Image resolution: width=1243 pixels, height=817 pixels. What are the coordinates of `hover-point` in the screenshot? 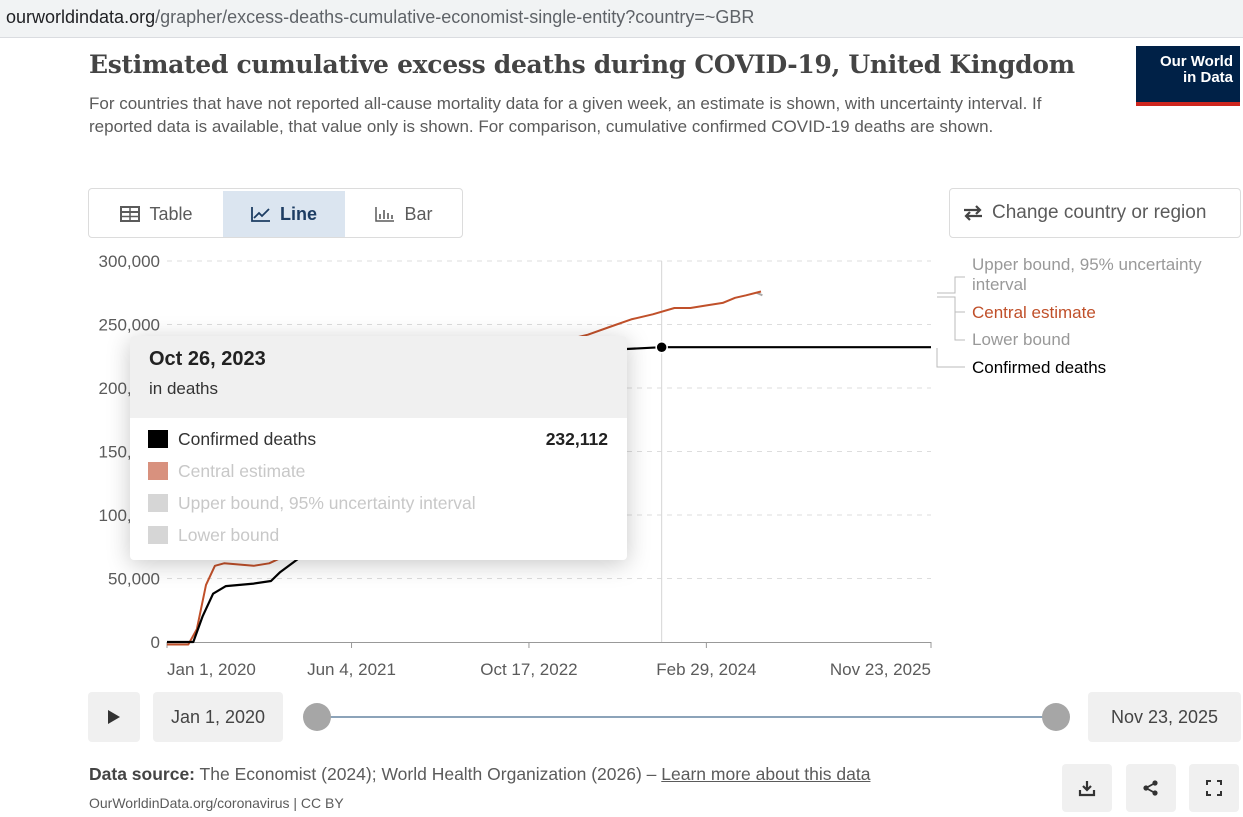 It's located at (661, 347).